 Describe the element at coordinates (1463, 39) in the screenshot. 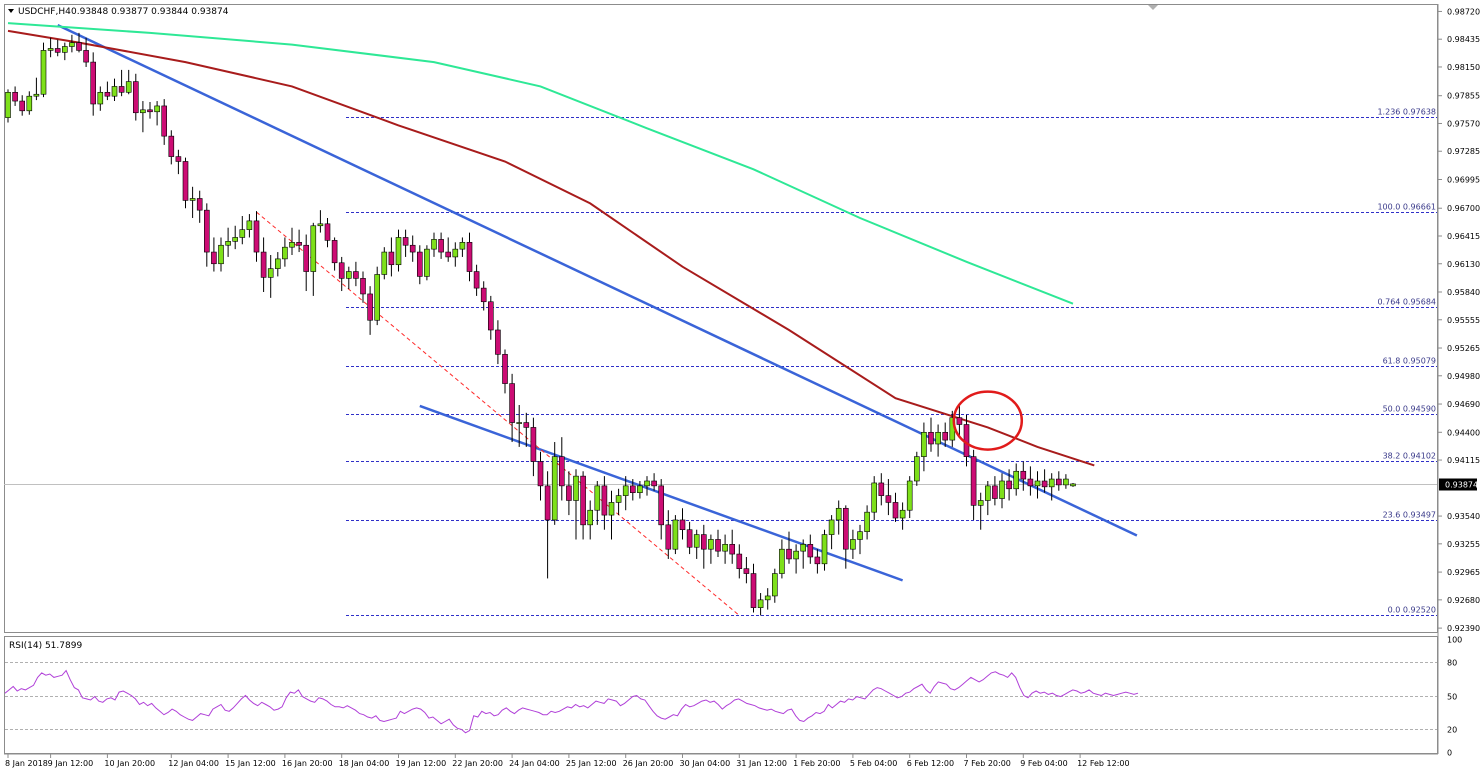

I see `price-tick-label: 0.98435` at that location.